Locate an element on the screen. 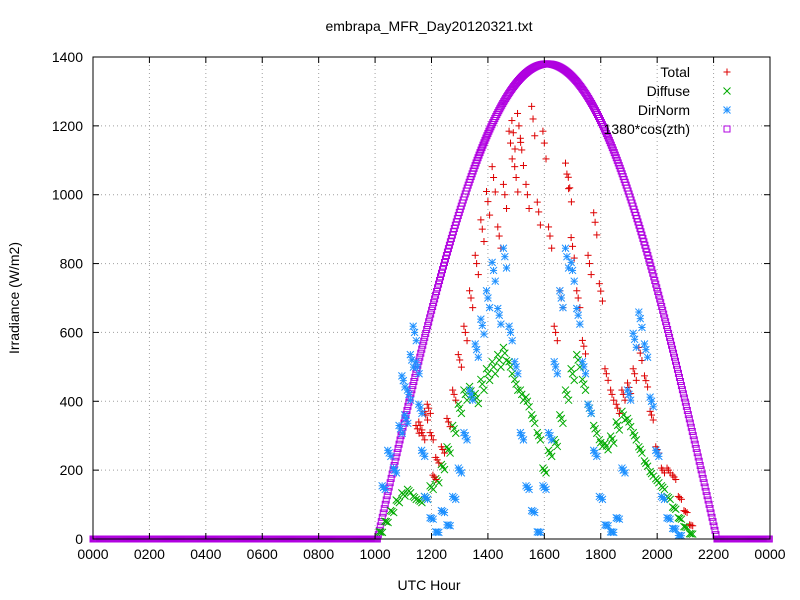 Image resolution: width=800 pixels, height=600 pixels. x-tick-label: 2000 is located at coordinates (657, 554).